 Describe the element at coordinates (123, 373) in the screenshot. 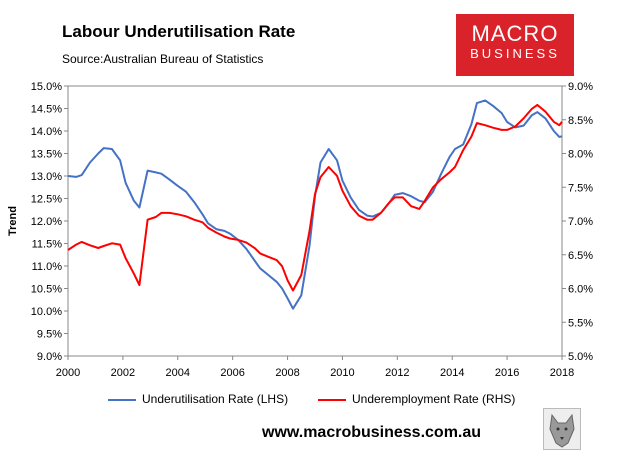

I see `x-tick-label: 2002` at that location.